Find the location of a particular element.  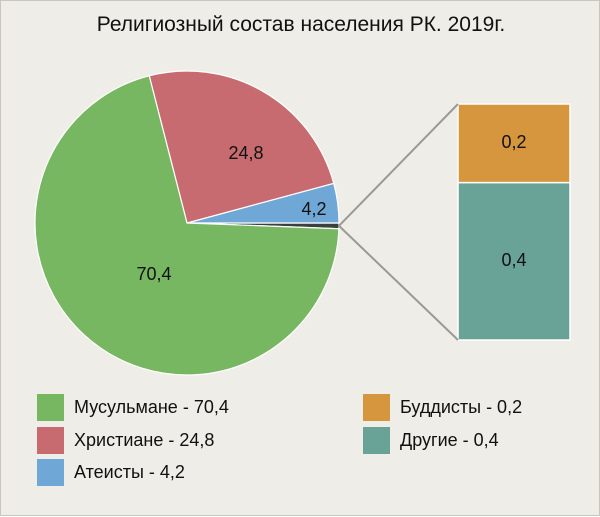

slice-christians is located at coordinates (241, 147).